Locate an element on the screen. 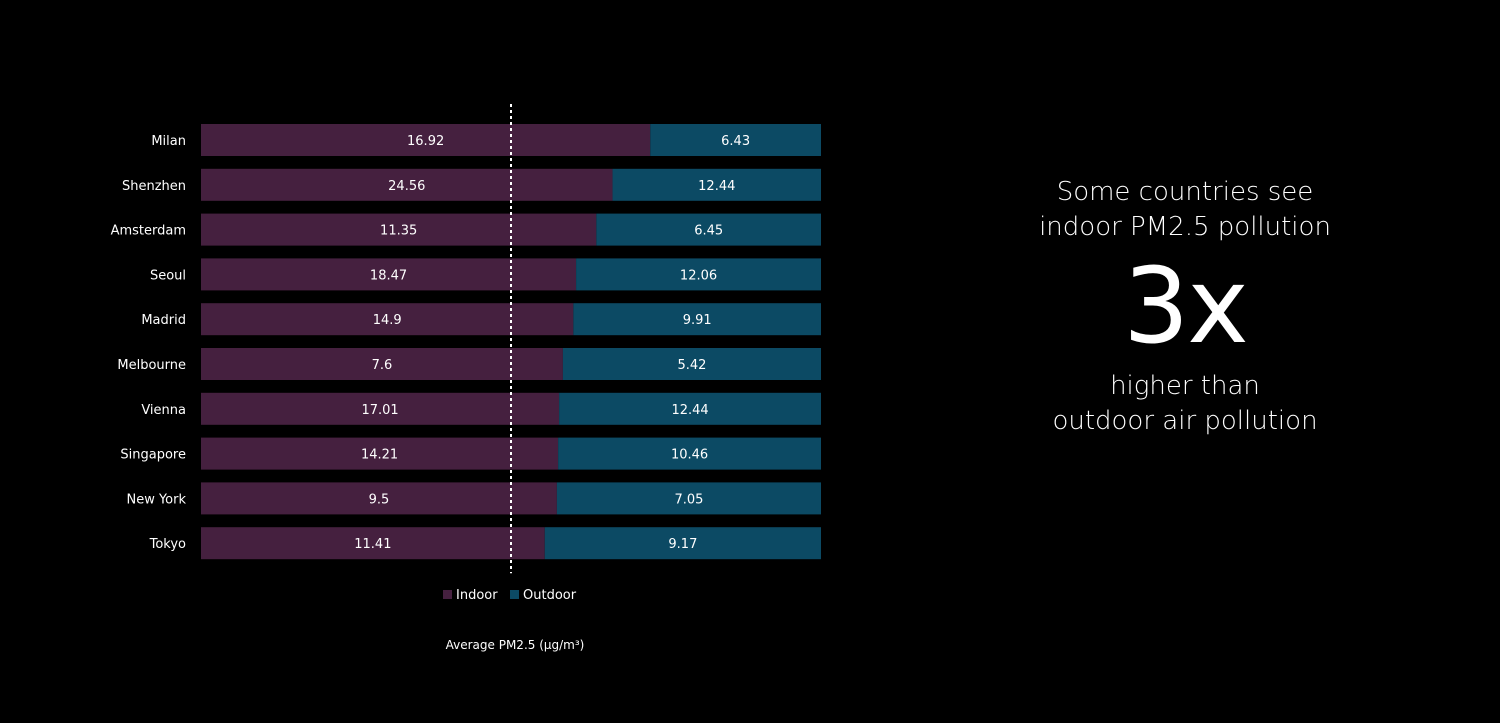 This screenshot has width=1500, height=723. legend-label-outdoor: Outdoor is located at coordinates (550, 595).